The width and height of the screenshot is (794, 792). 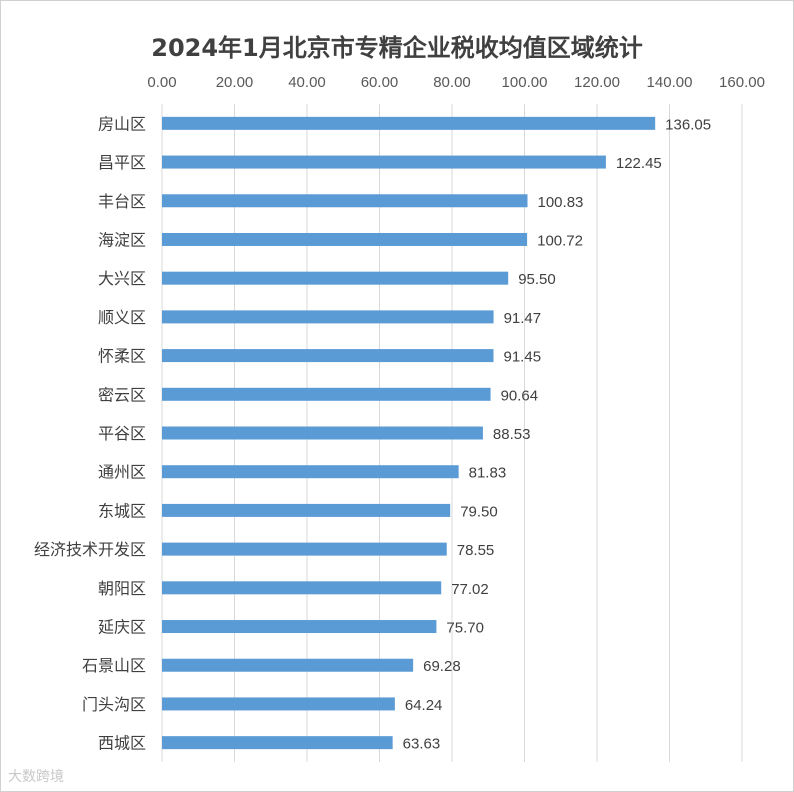 What do you see at coordinates (122, 394) in the screenshot?
I see `category-label: 密云区` at bounding box center [122, 394].